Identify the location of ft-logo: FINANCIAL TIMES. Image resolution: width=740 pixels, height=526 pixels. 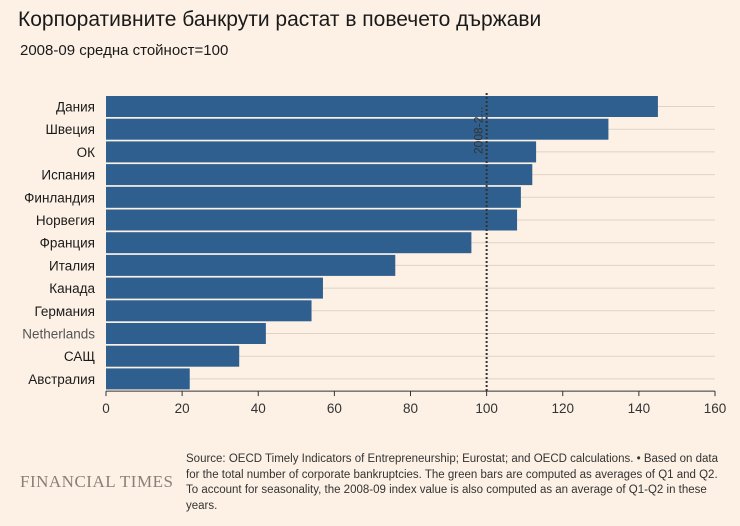
(97, 481).